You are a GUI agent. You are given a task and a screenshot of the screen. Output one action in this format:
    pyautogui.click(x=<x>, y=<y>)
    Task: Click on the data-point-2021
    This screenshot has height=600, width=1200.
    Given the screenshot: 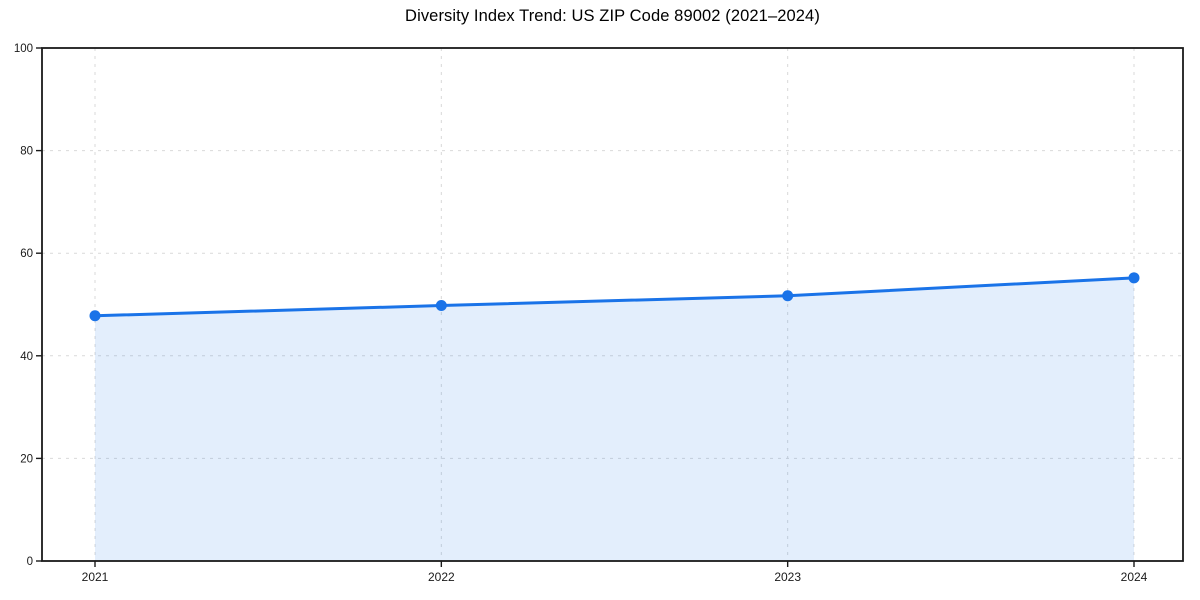 What is the action you would take?
    pyautogui.click(x=95, y=316)
    